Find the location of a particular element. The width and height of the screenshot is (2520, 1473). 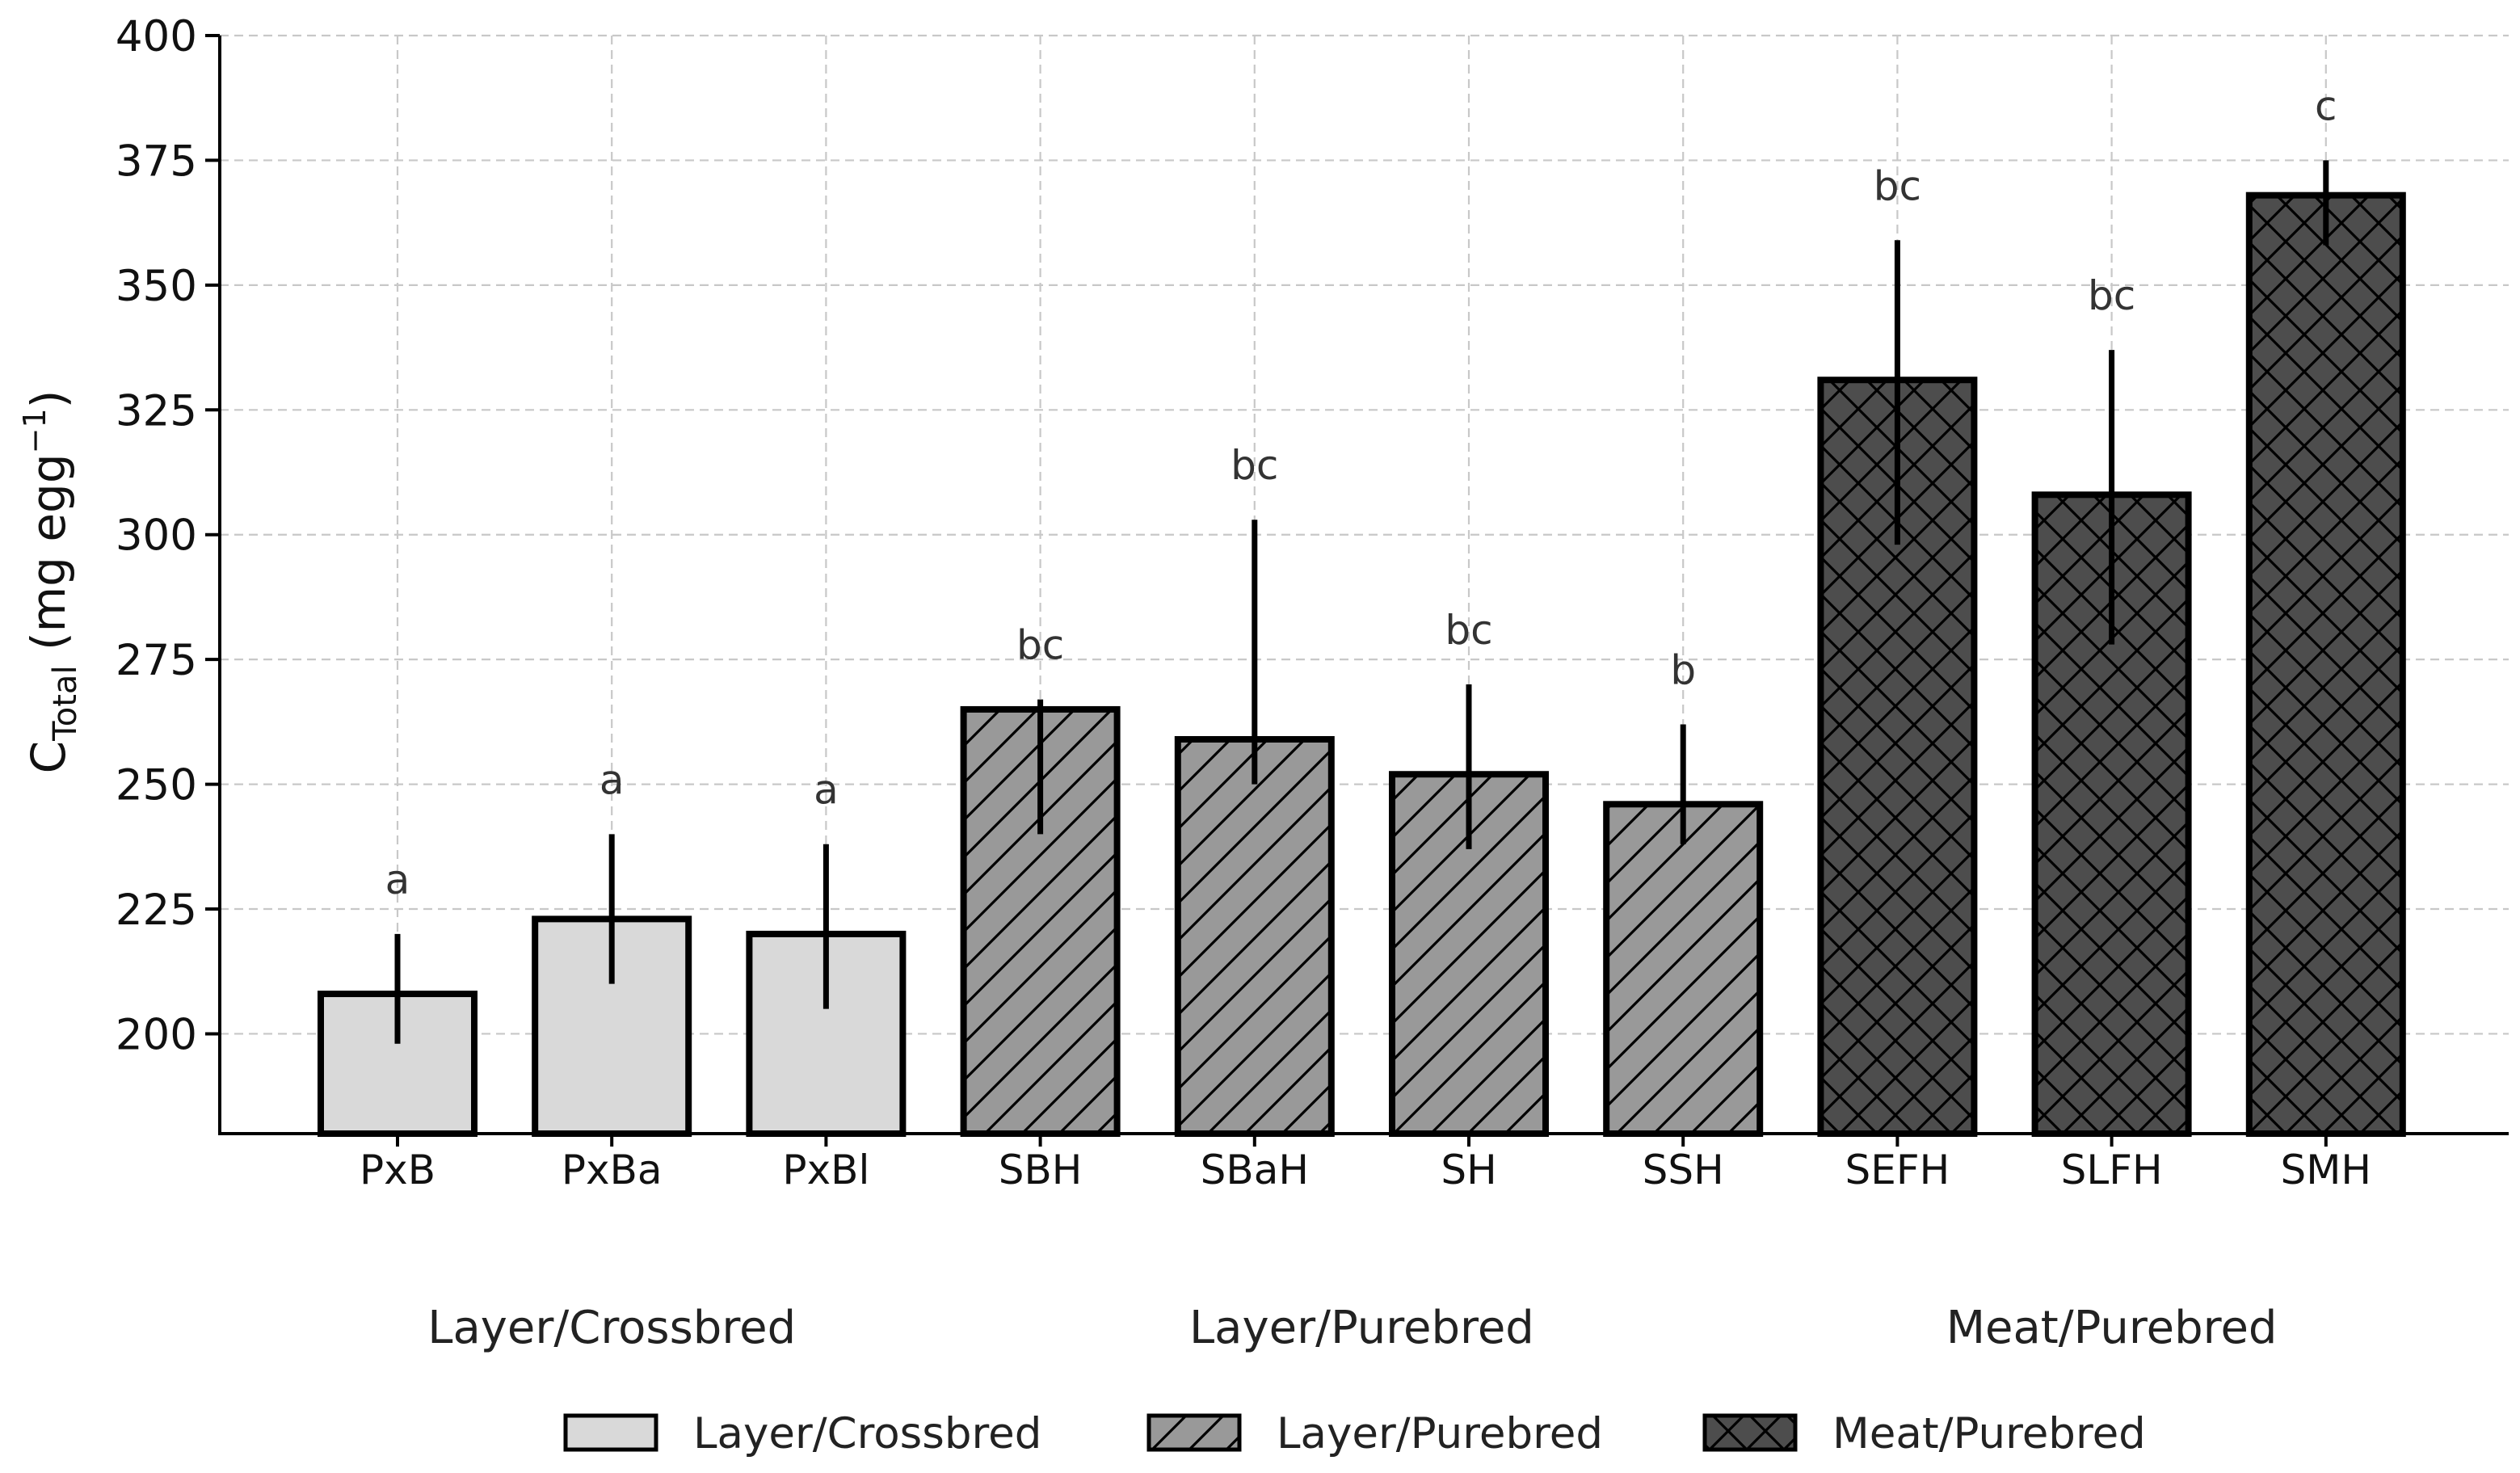

y-tick-label-325: 325 is located at coordinates (157, 411).